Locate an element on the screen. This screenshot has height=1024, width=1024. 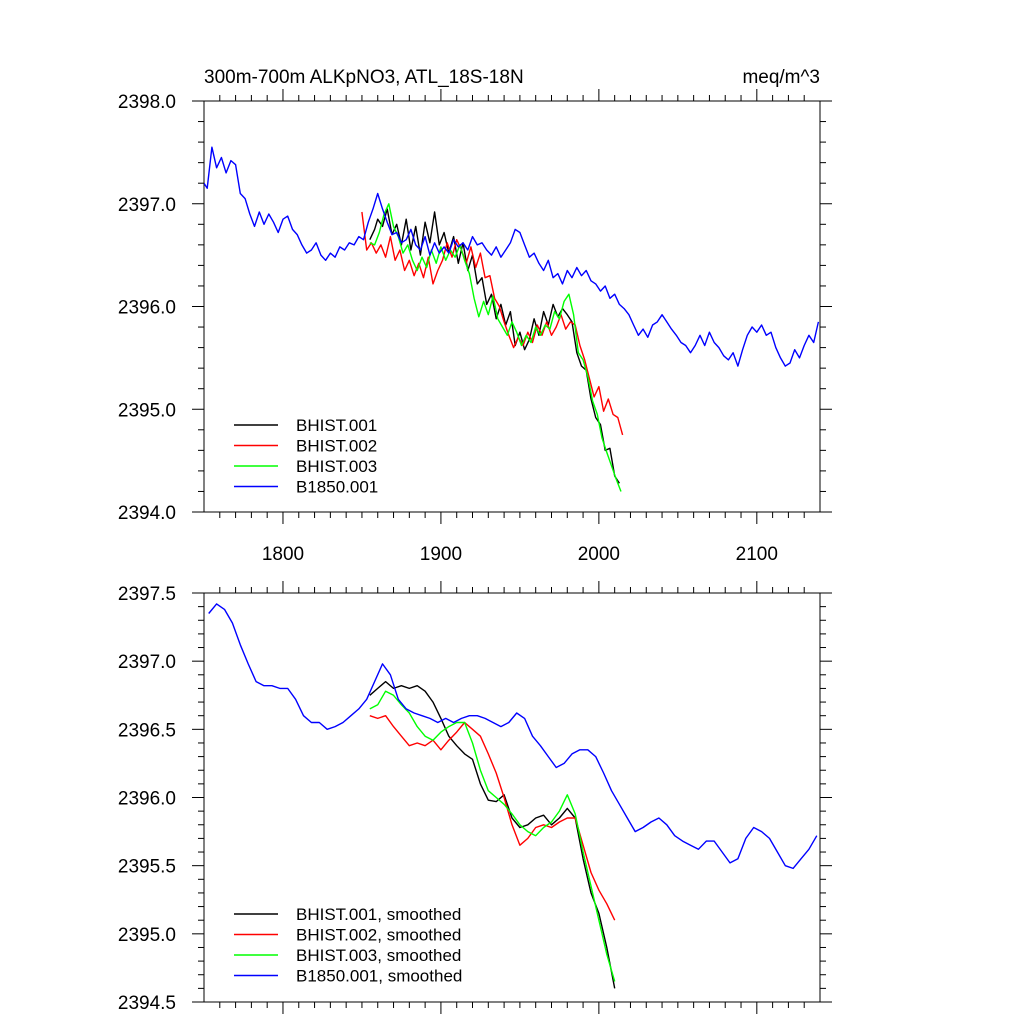
legend-label: BHIST.001, smoothed is located at coordinates (378, 914).